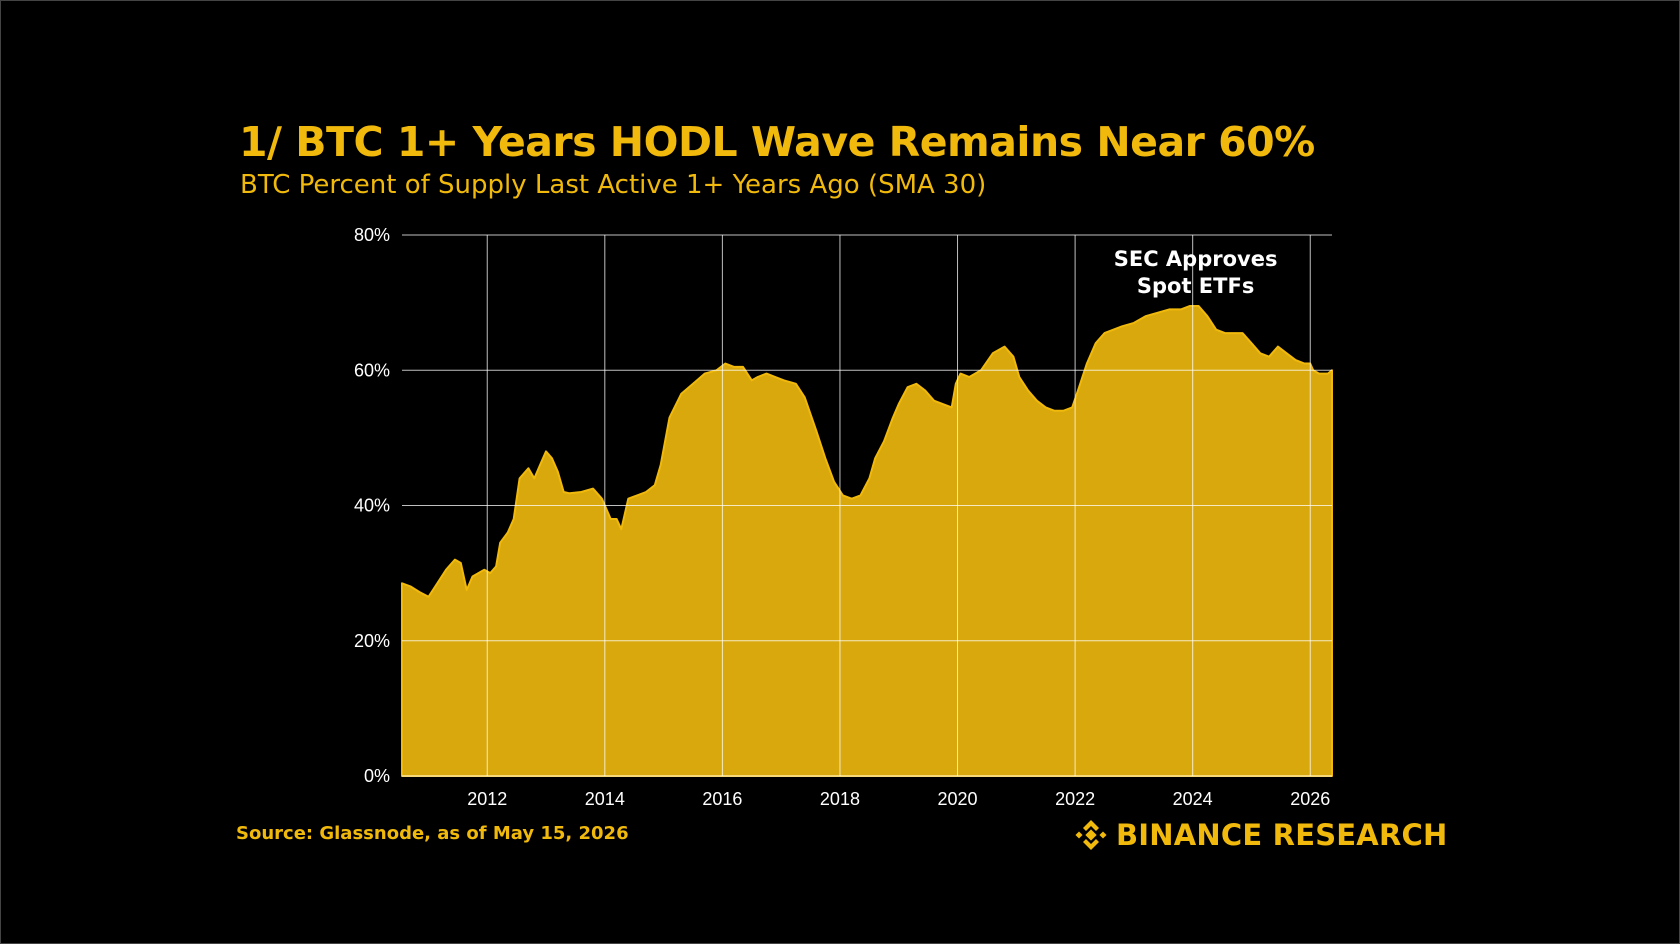 This screenshot has height=944, width=1680. I want to click on x-tick-label: 2024, so click(1193, 799).